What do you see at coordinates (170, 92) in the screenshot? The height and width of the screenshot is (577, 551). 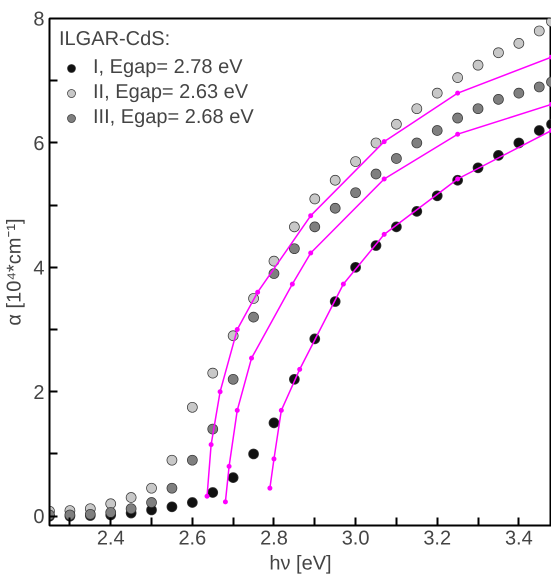 I see `legend-label: II, Egap= 2.63 eV` at bounding box center [170, 92].